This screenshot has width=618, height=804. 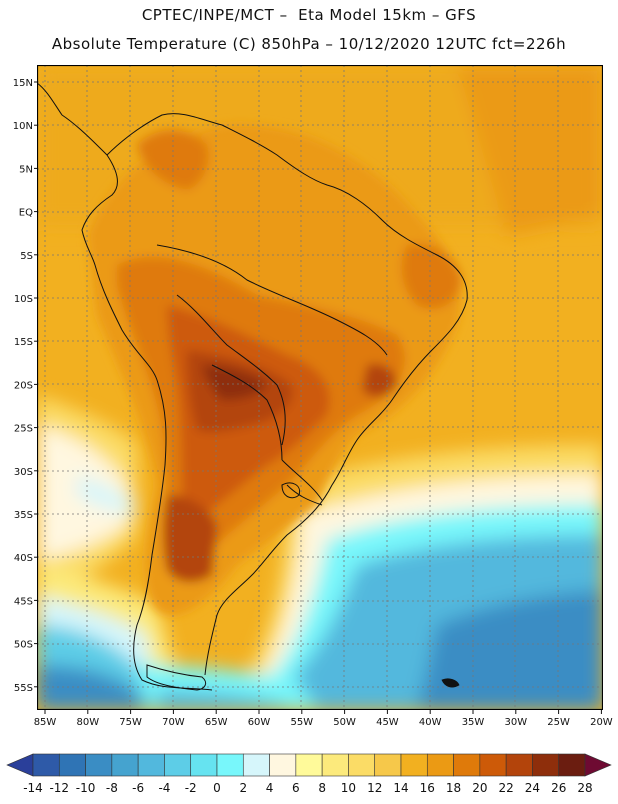 I want to click on lat-label: 50S, so click(x=23, y=645).